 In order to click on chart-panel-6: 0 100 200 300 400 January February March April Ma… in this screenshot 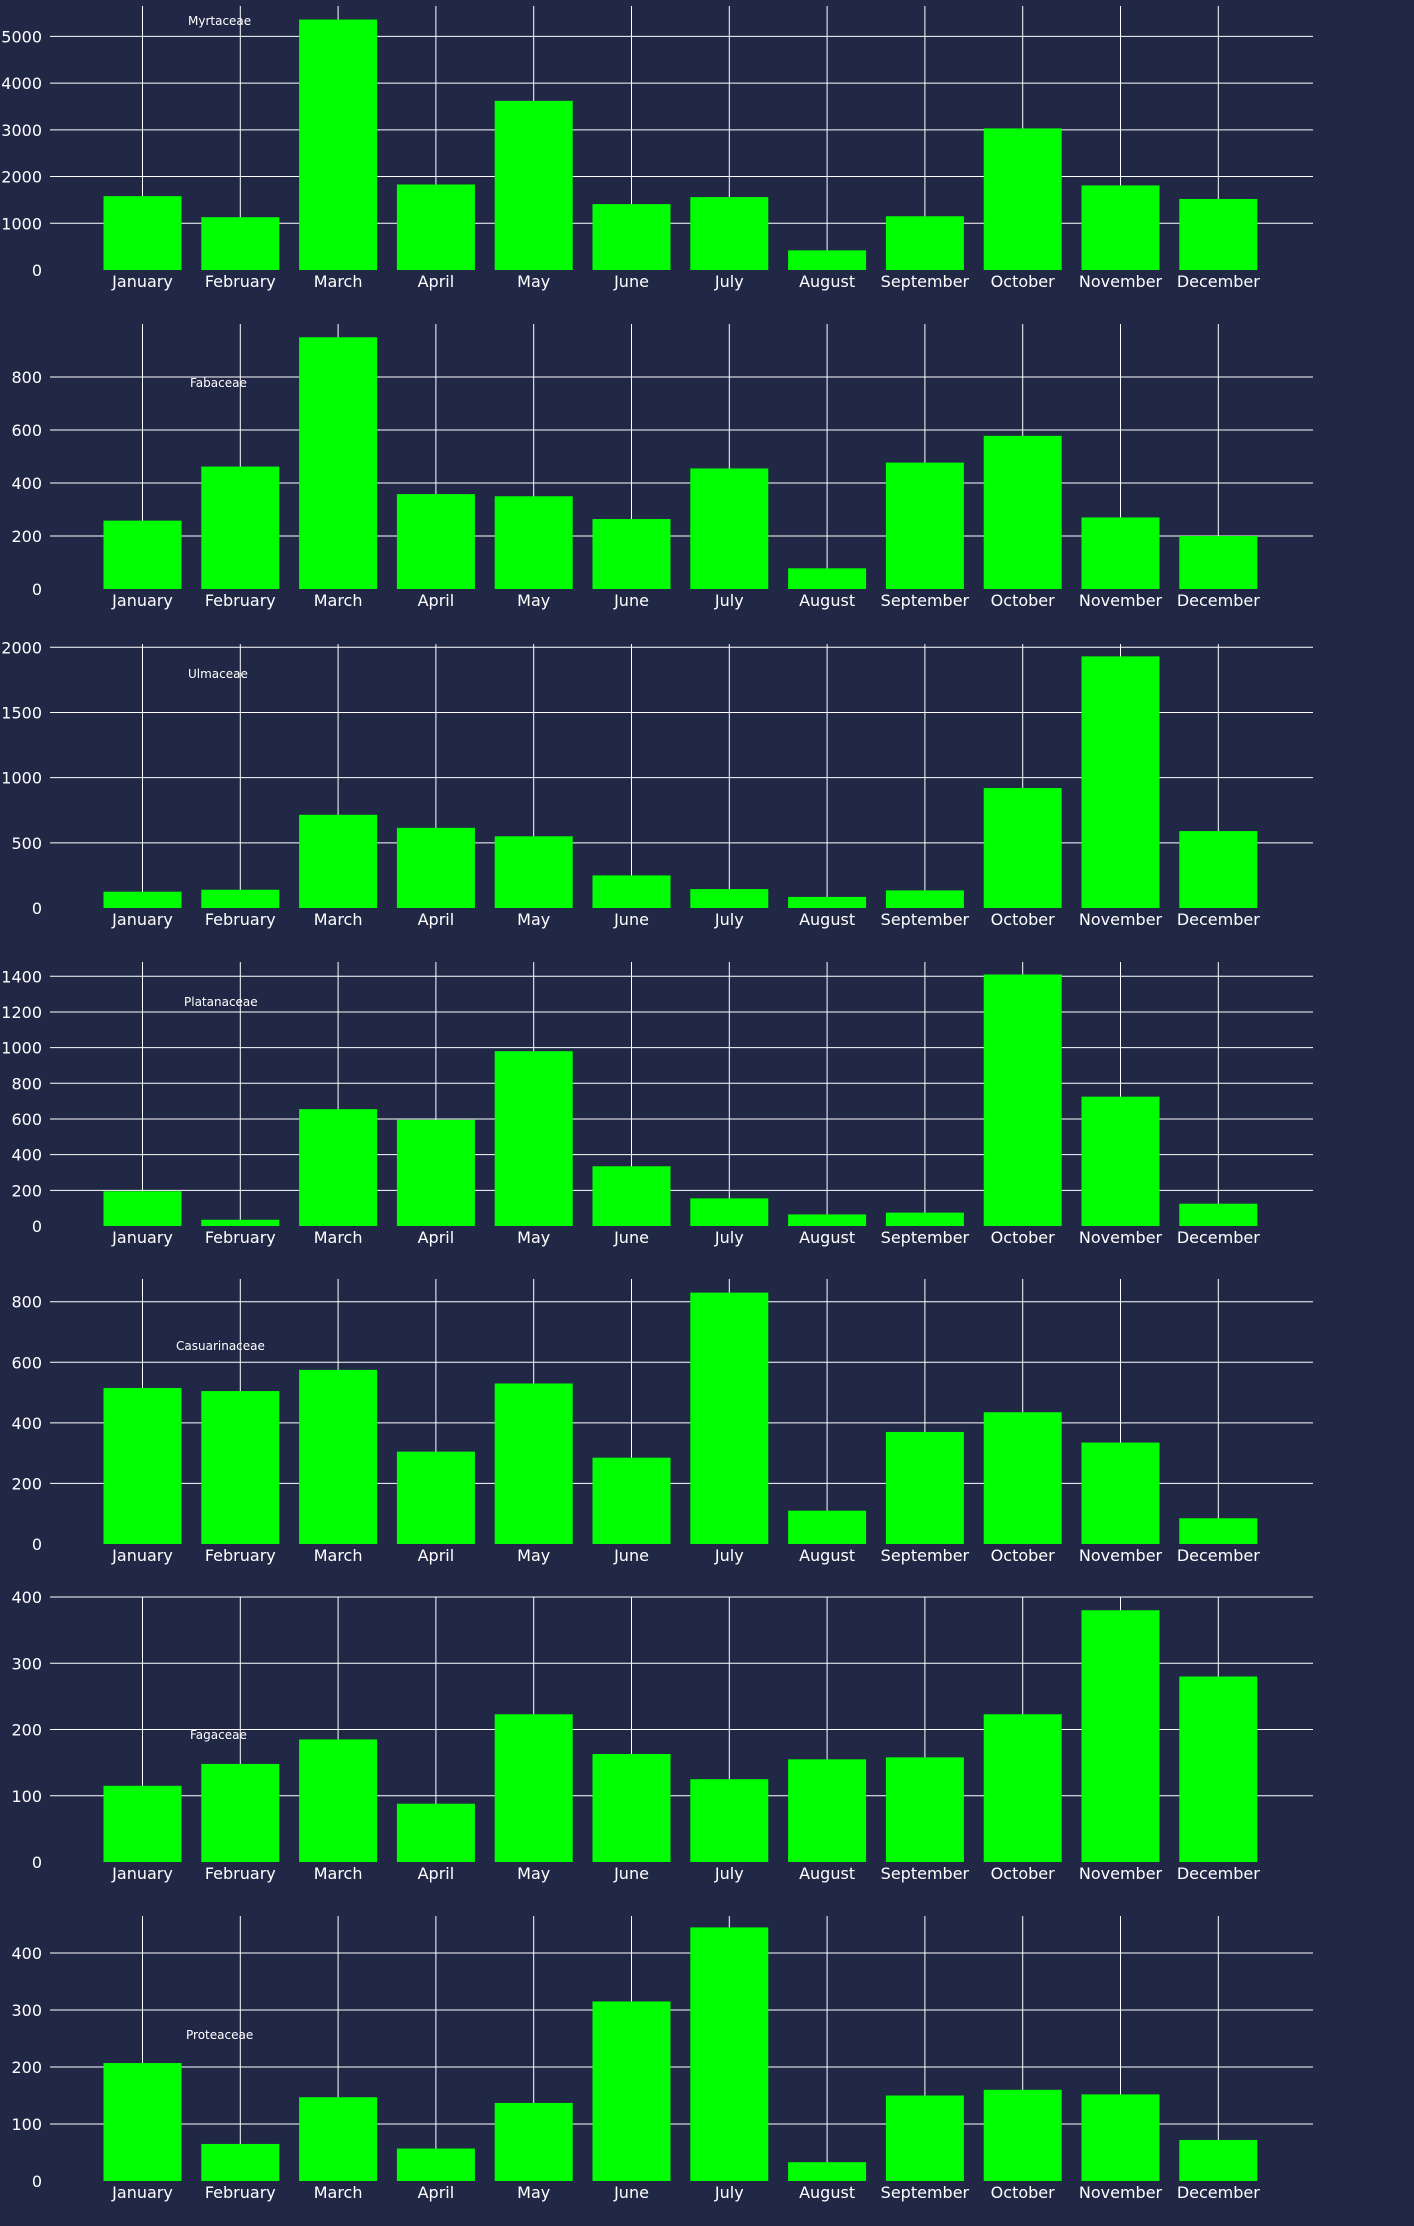, I will do `click(662, 1735)`.